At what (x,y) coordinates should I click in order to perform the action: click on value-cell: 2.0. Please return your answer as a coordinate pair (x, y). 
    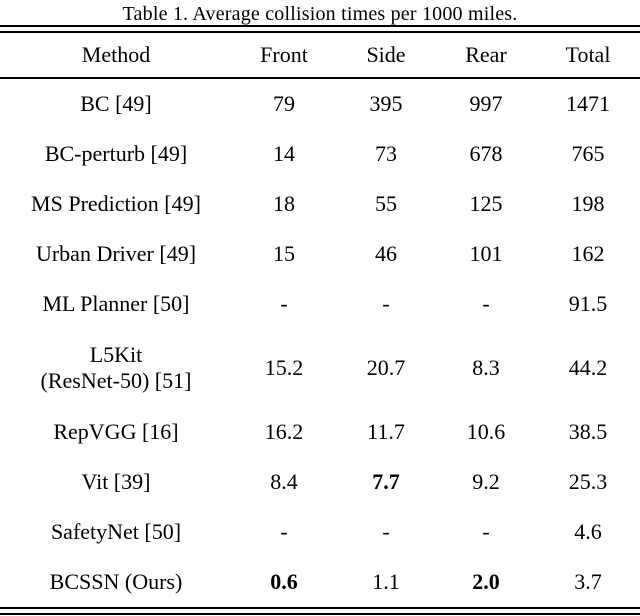
    Looking at the image, I should click on (486, 581).